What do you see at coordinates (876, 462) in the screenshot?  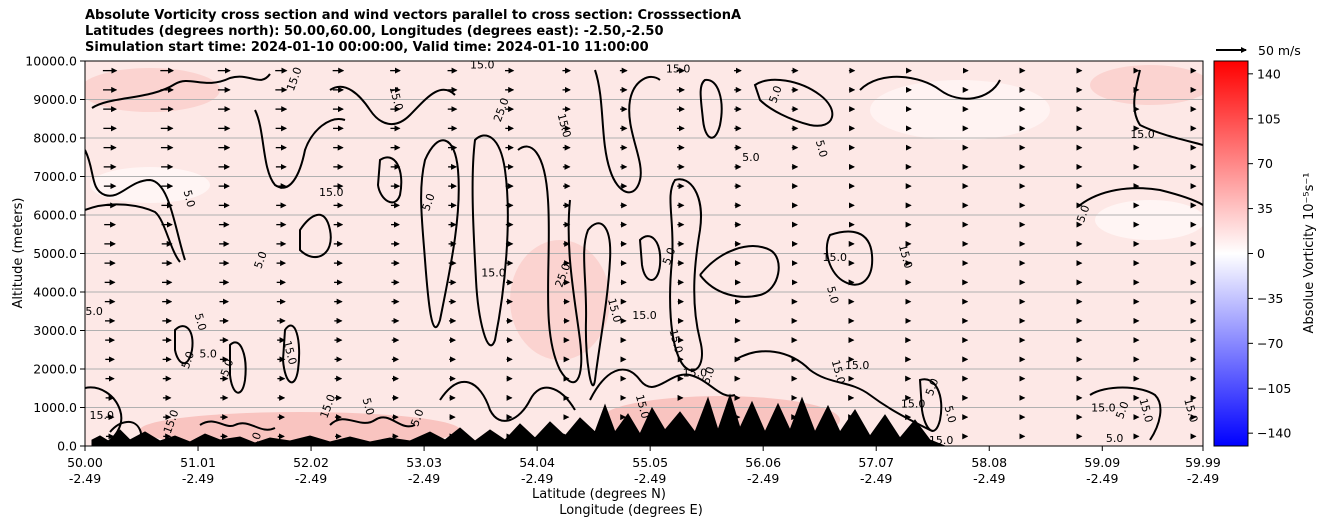 I see `x-tick-latitude: 57.07` at bounding box center [876, 462].